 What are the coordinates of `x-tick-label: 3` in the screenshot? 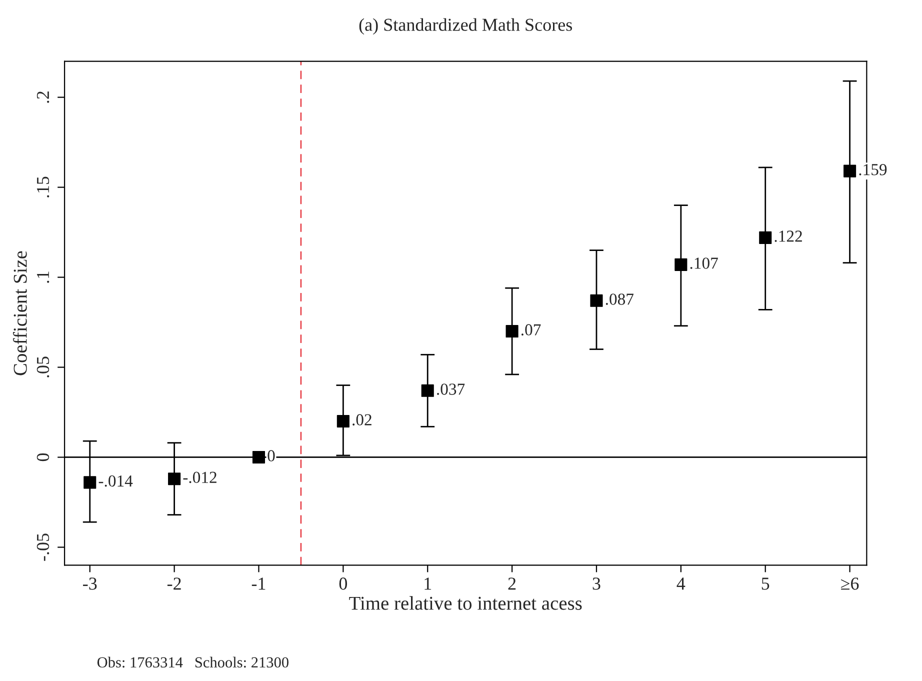 It's located at (596, 584).